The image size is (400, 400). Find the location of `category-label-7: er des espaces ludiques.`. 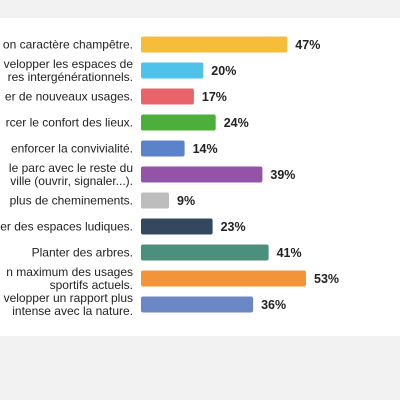

category-label-7: er des espaces ludiques. is located at coordinates (66, 227).